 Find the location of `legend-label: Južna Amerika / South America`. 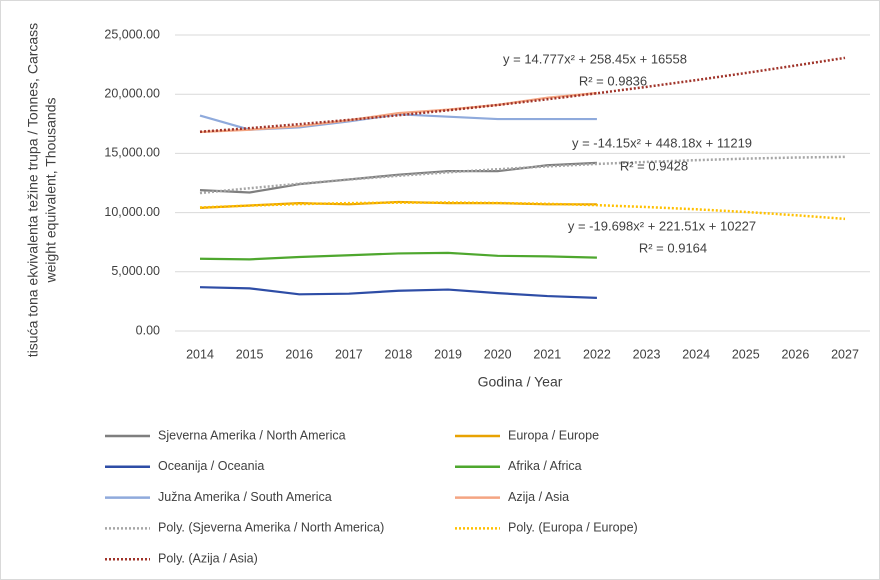

legend-label: Južna Amerika / South America is located at coordinates (245, 497).